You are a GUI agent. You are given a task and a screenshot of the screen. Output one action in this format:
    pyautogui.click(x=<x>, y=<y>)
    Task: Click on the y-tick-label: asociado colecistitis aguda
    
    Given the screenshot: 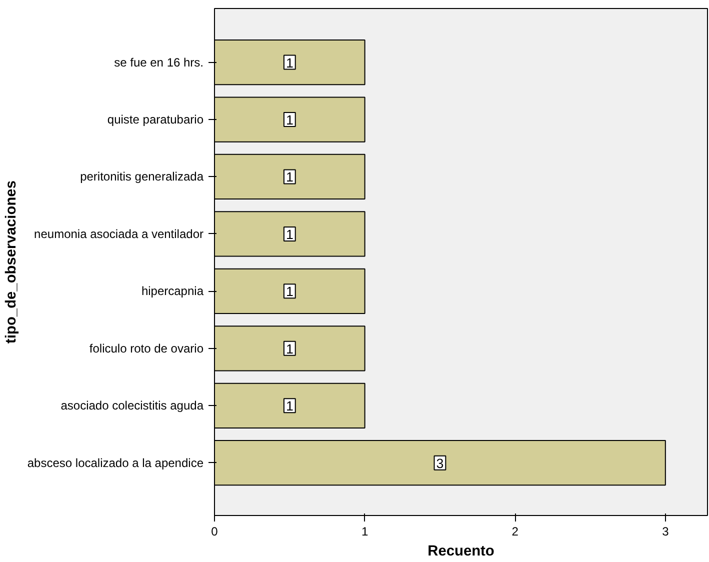 What is the action you would take?
    pyautogui.click(x=132, y=405)
    